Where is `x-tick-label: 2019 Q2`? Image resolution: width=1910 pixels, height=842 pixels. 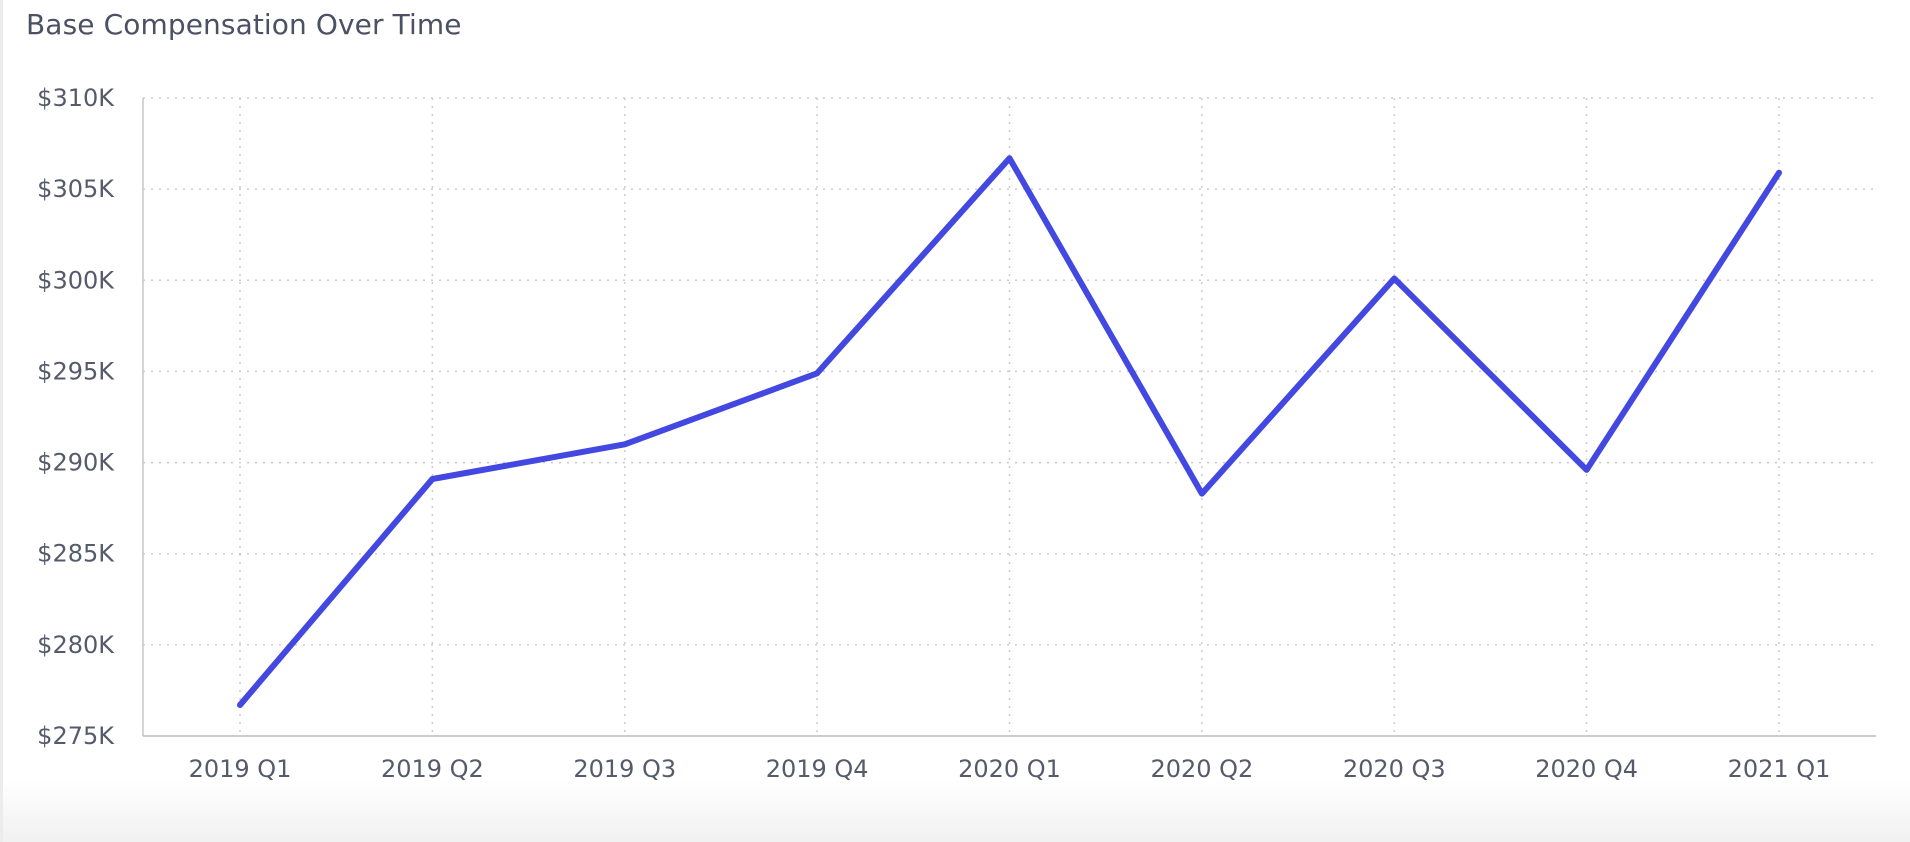
x-tick-label: 2019 Q2 is located at coordinates (432, 769).